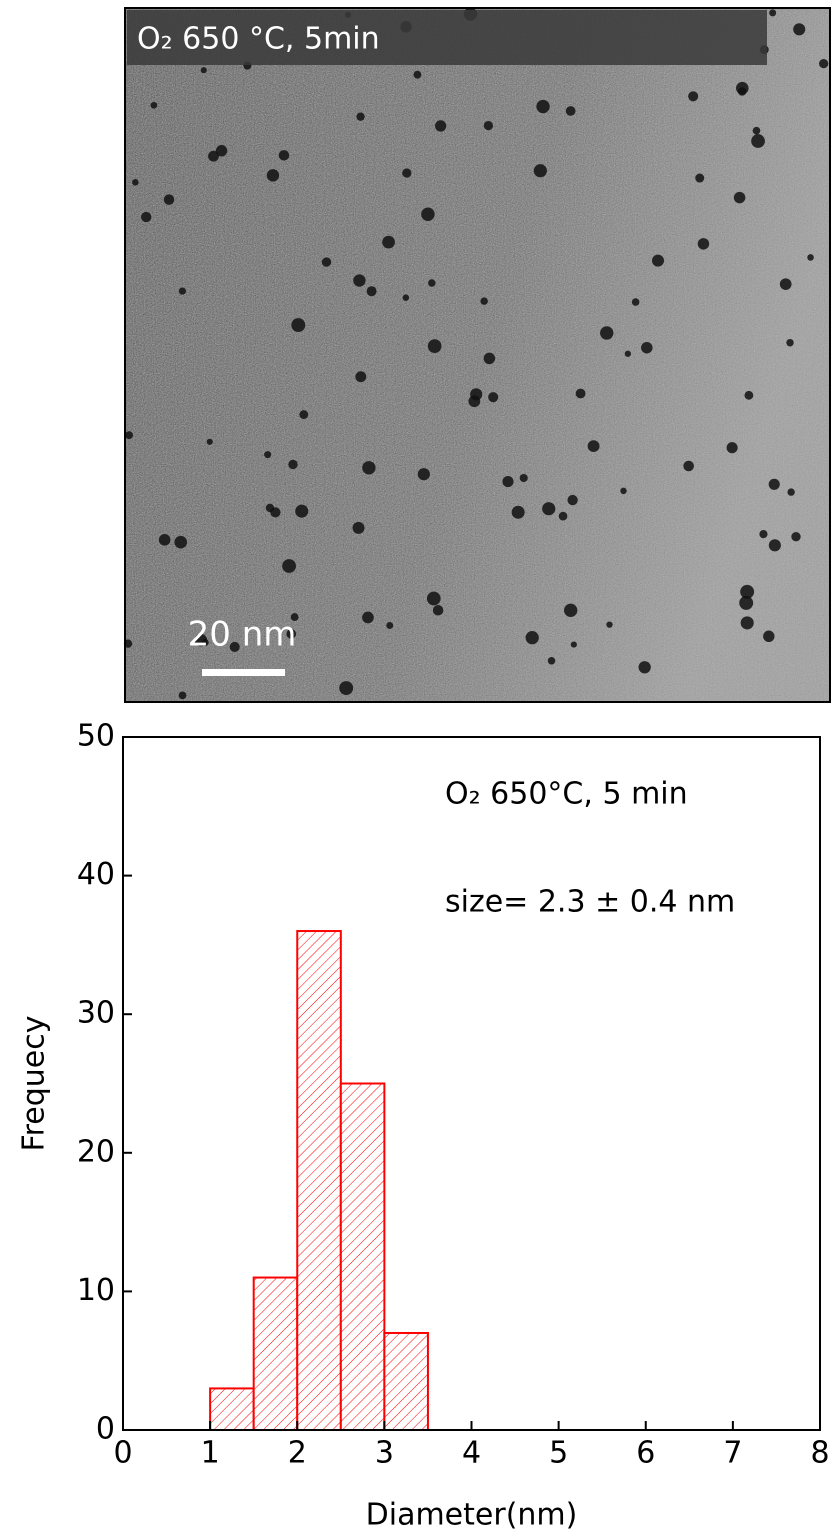  Describe the element at coordinates (819, 1453) in the screenshot. I see `x-tick-label: 8` at that location.